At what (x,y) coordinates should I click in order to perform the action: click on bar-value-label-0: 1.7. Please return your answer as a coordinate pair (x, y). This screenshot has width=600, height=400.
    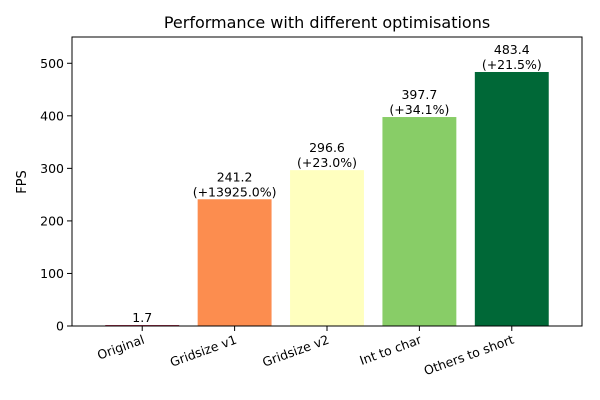
    Looking at the image, I should click on (142, 317).